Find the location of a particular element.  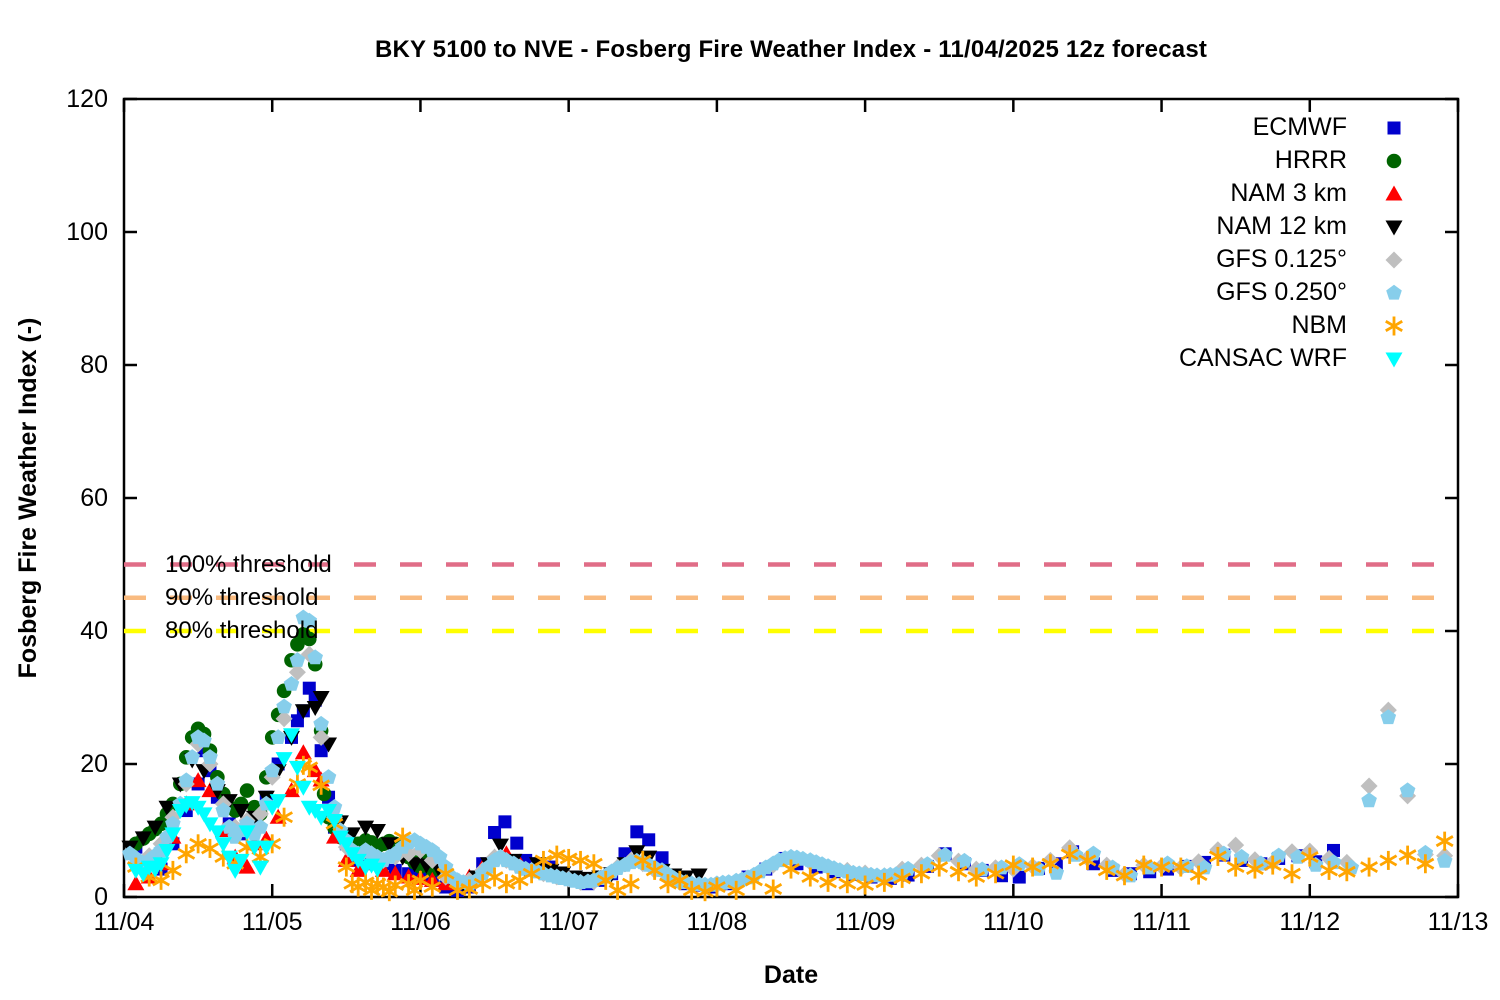

legend-item-gfs-0-250-: GFS 0.250° is located at coordinates (1269, 292).